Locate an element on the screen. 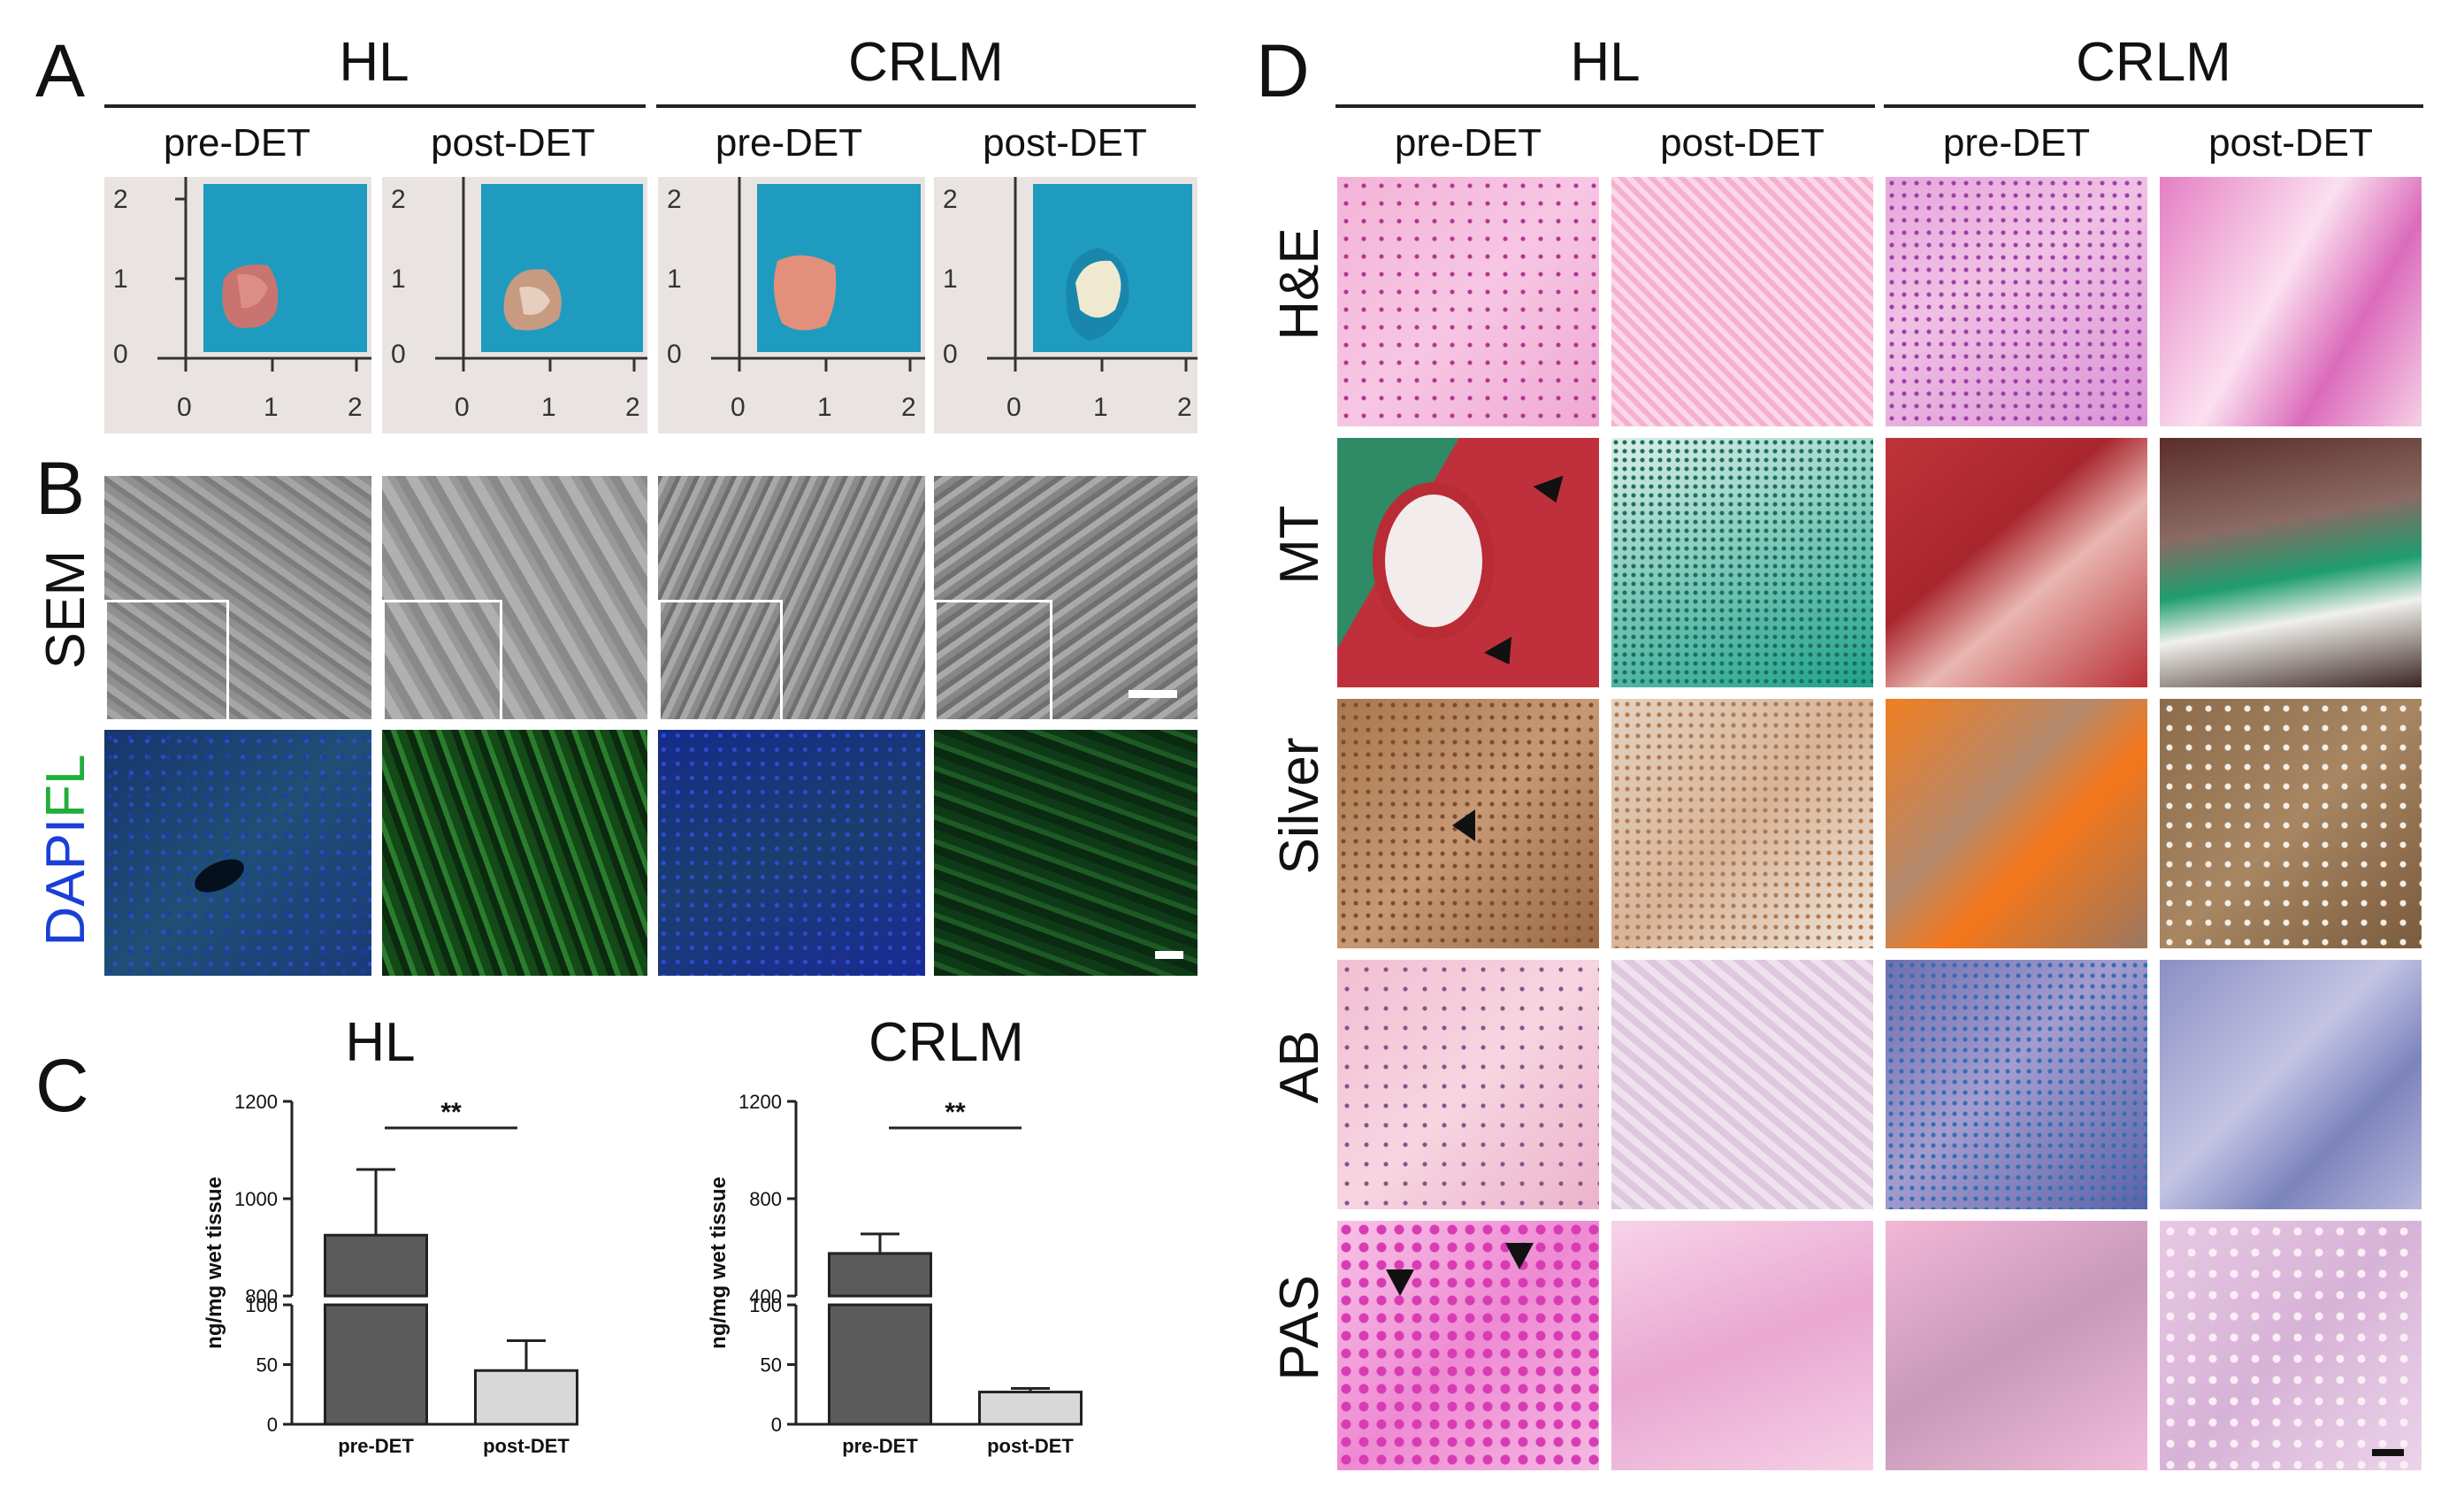 Image resolution: width=2464 pixels, height=1503 pixels. photo-hl-pre: 2 1 0 0 1 2 is located at coordinates (237, 305).